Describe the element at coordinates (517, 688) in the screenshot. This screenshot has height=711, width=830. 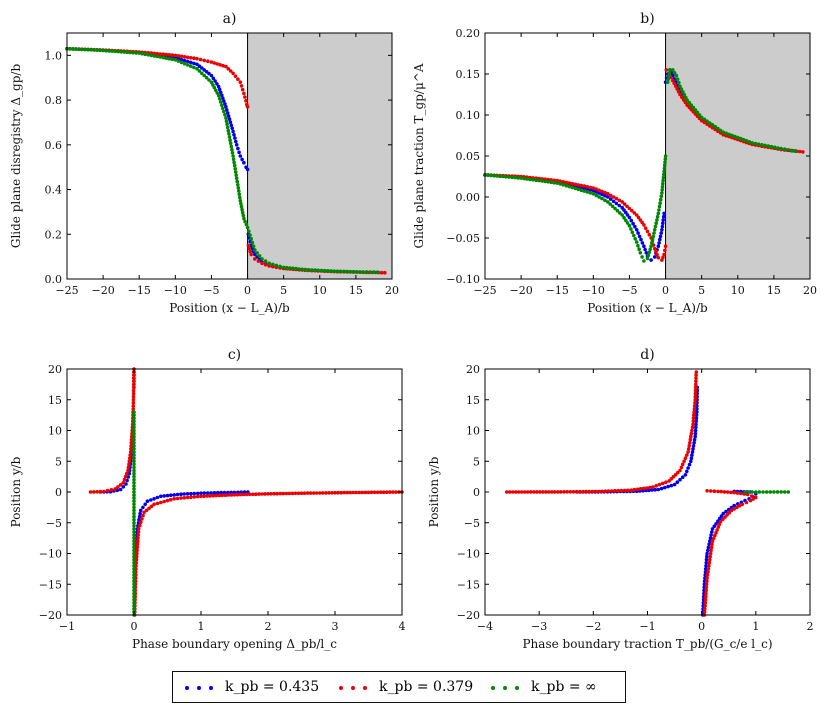
I see `legend-marker-green` at that location.